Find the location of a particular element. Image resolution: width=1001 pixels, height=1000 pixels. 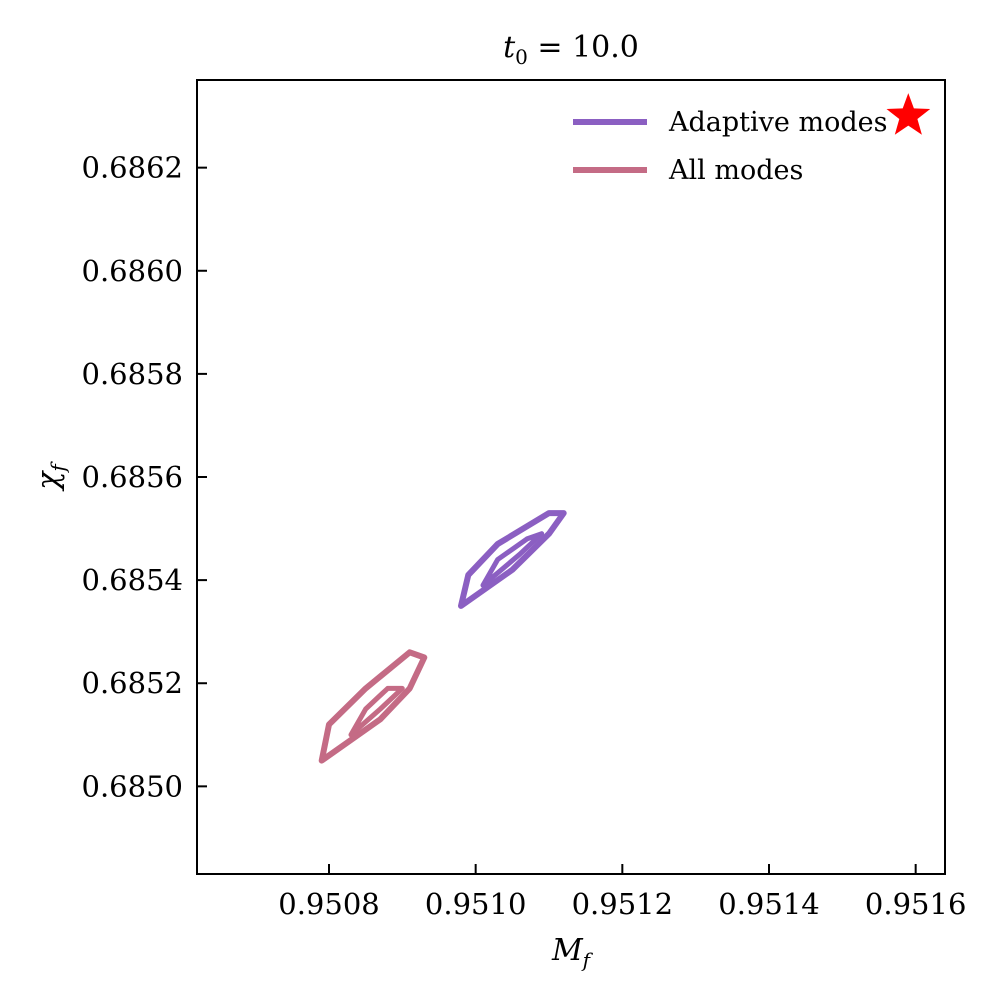

legend: Adaptive modes All modes is located at coordinates (730, 146).